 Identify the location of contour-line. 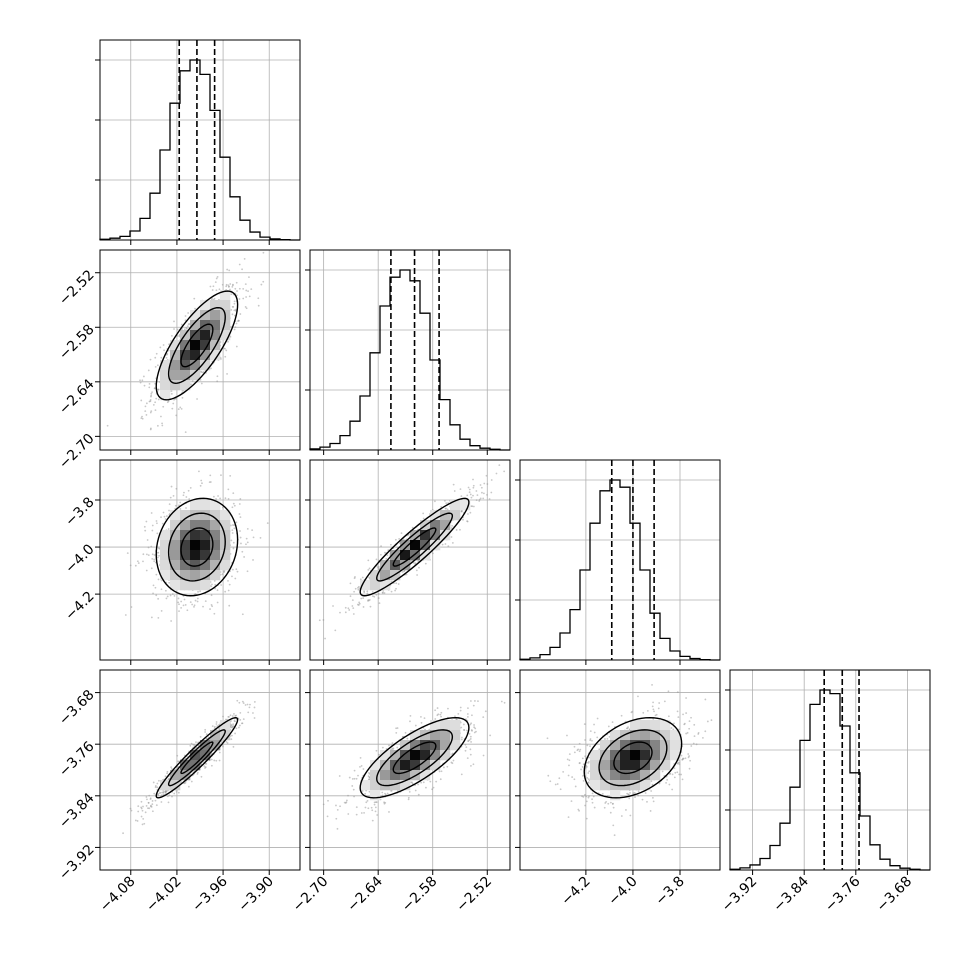
(197, 345).